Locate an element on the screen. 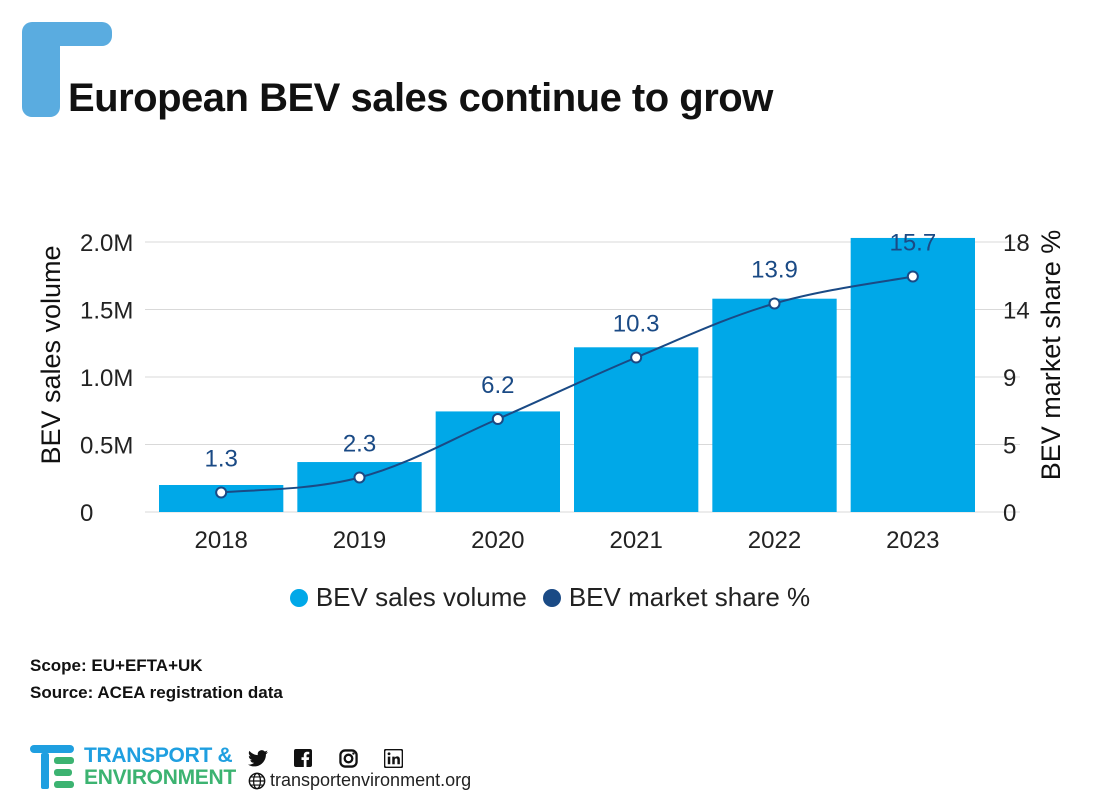 The height and width of the screenshot is (809, 1100). facebook-icon is located at coordinates (303, 758).